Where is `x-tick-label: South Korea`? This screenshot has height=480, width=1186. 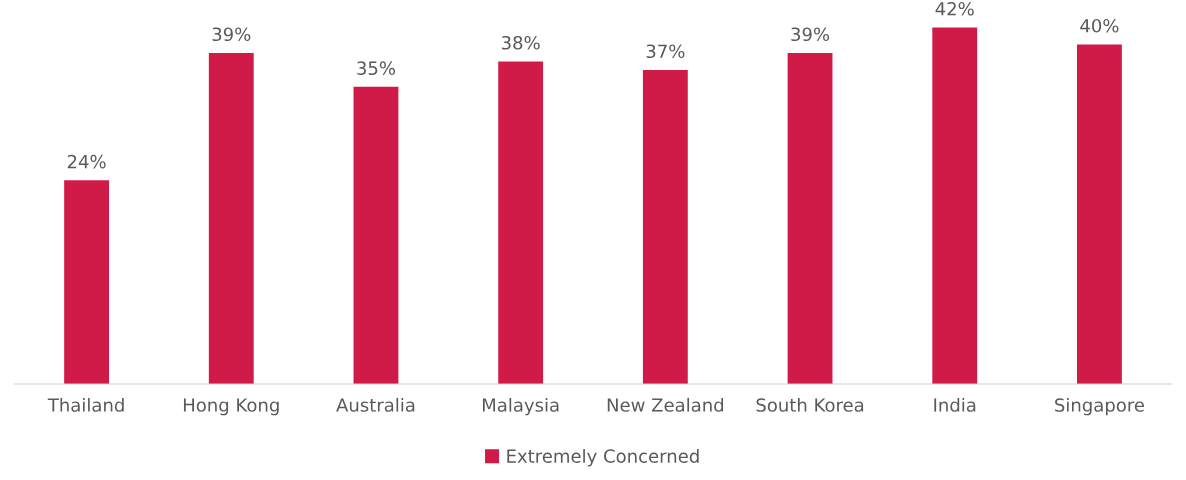
x-tick-label: South Korea is located at coordinates (810, 404).